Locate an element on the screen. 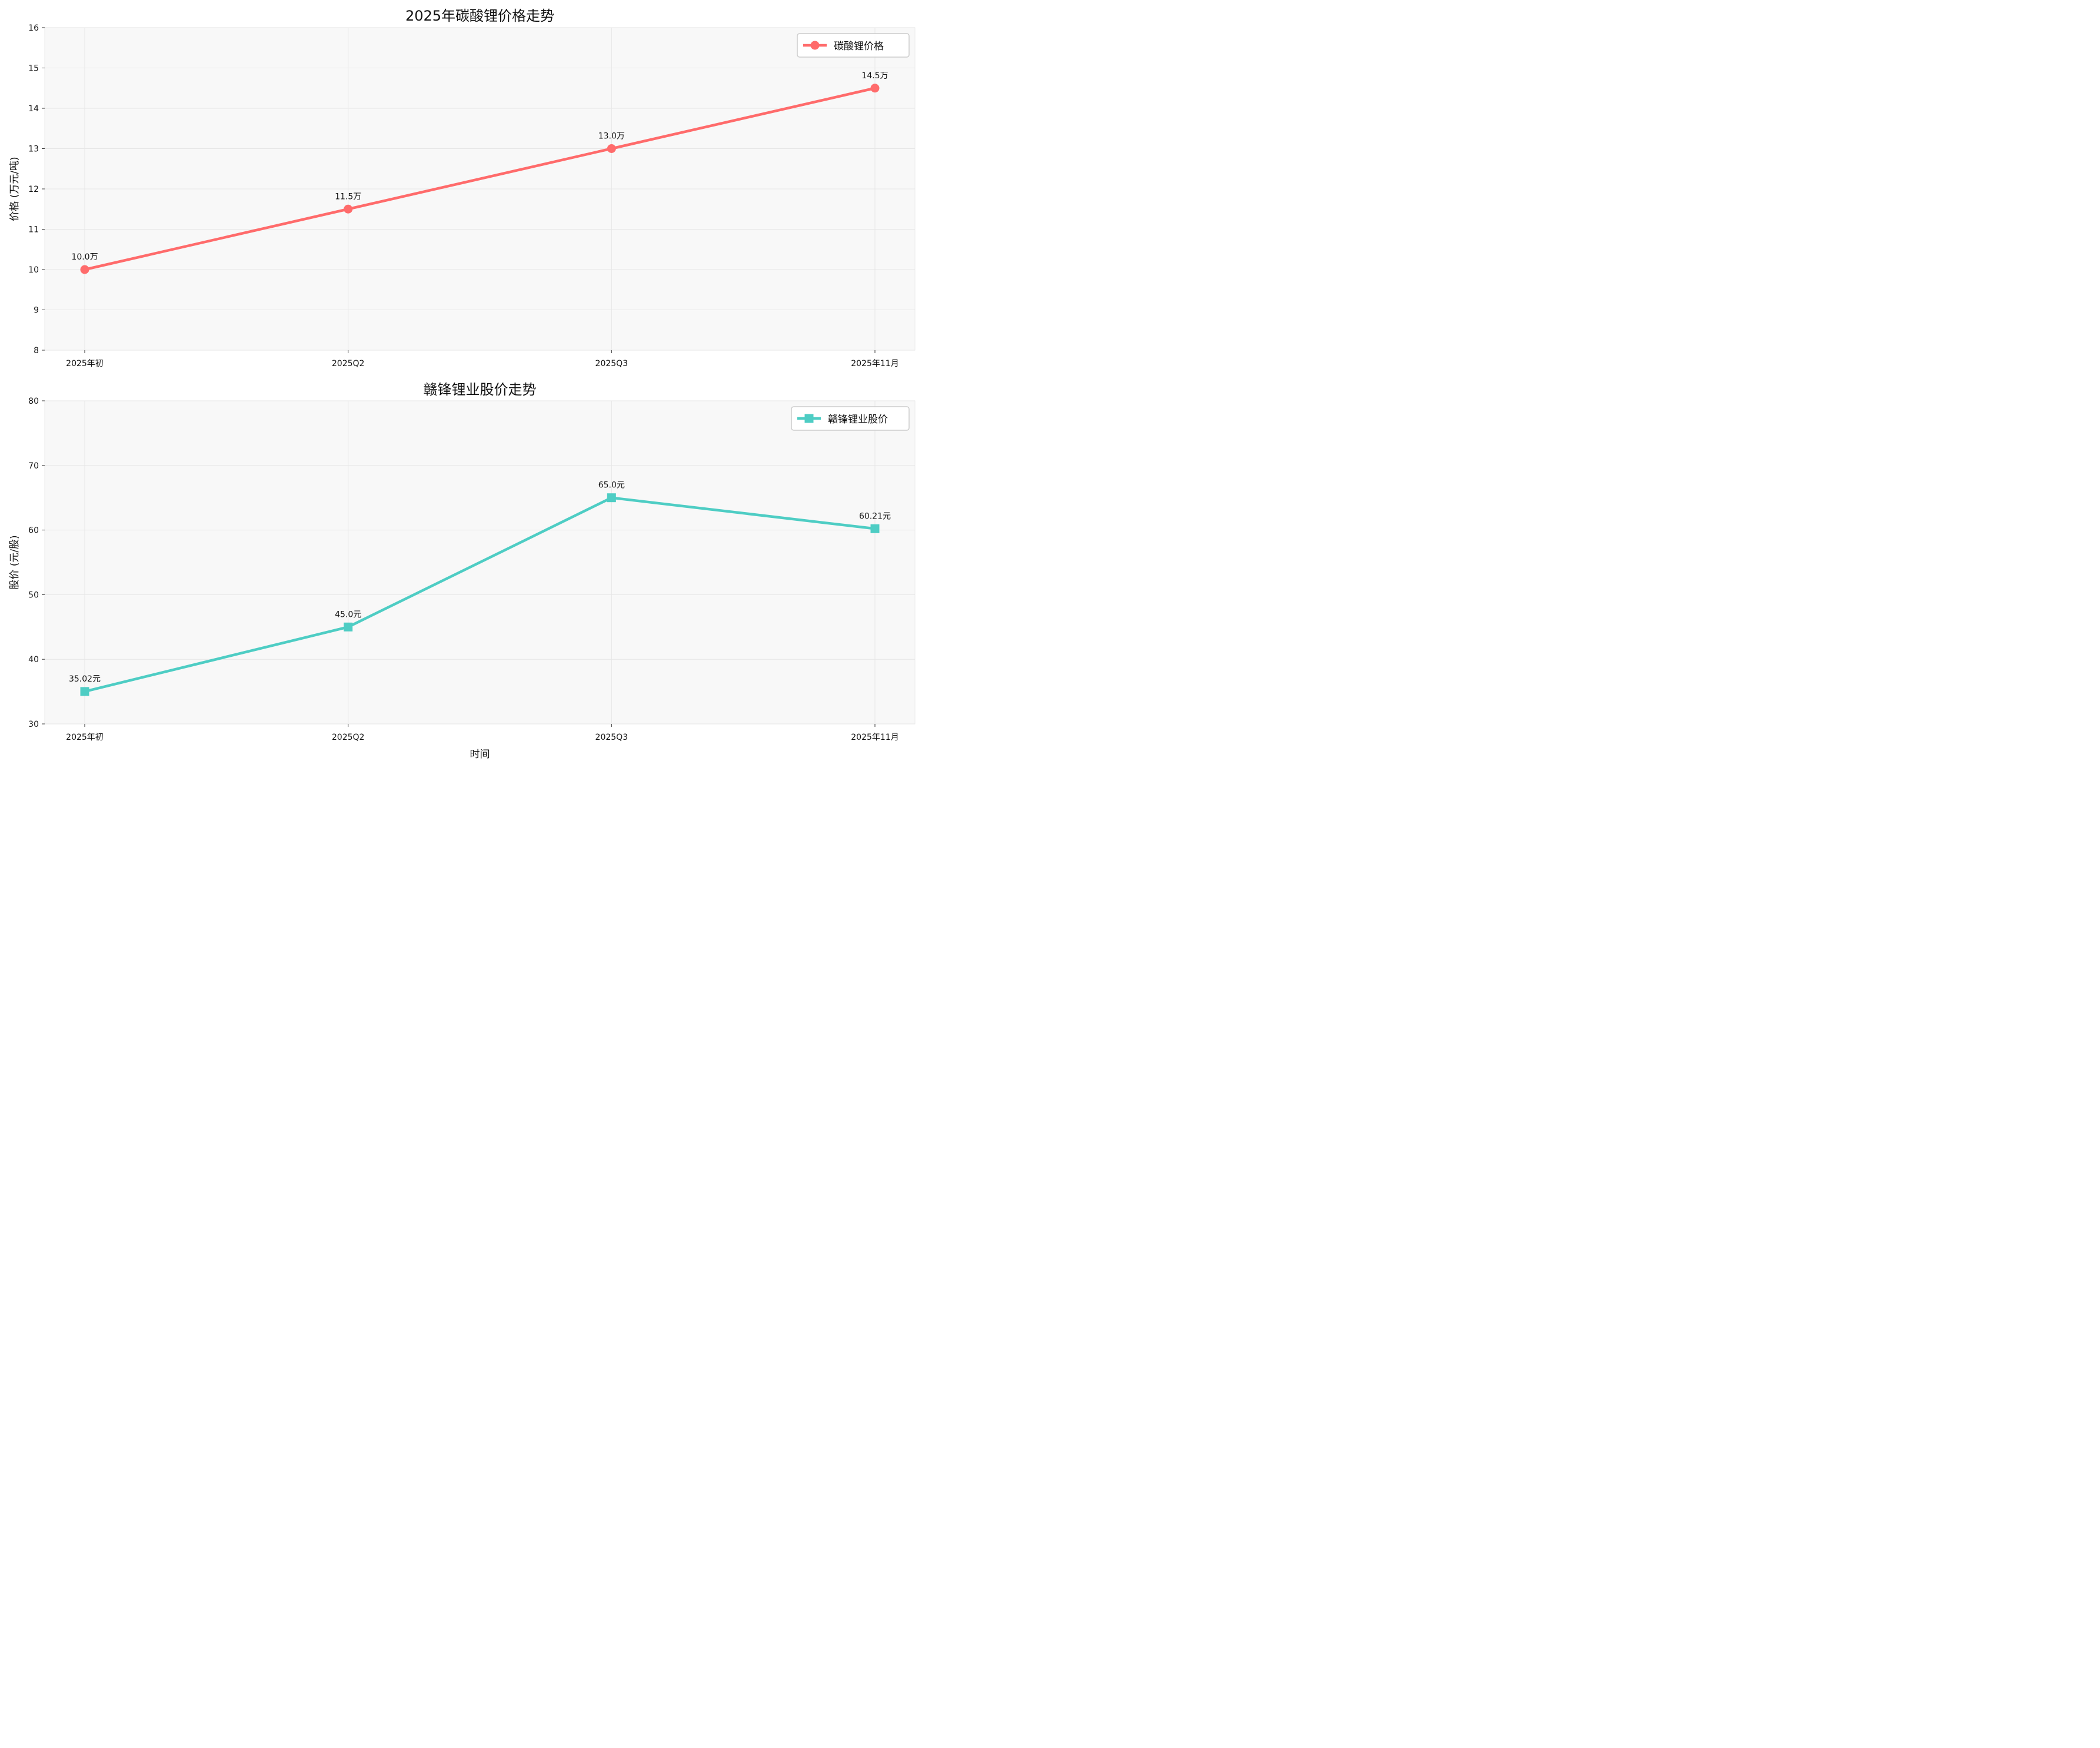 The image size is (2100, 1748). x-axis-label: 时间 is located at coordinates (480, 755).